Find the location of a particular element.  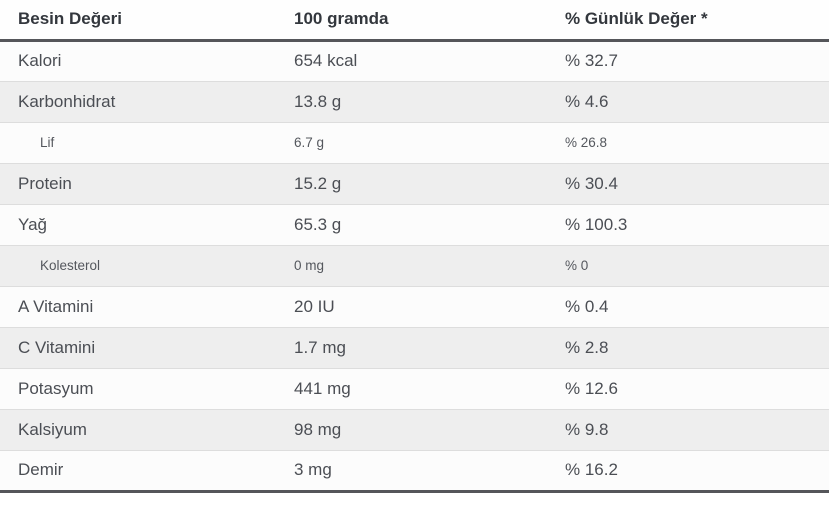

daily-value-cell: % 12.6 is located at coordinates (591, 388).